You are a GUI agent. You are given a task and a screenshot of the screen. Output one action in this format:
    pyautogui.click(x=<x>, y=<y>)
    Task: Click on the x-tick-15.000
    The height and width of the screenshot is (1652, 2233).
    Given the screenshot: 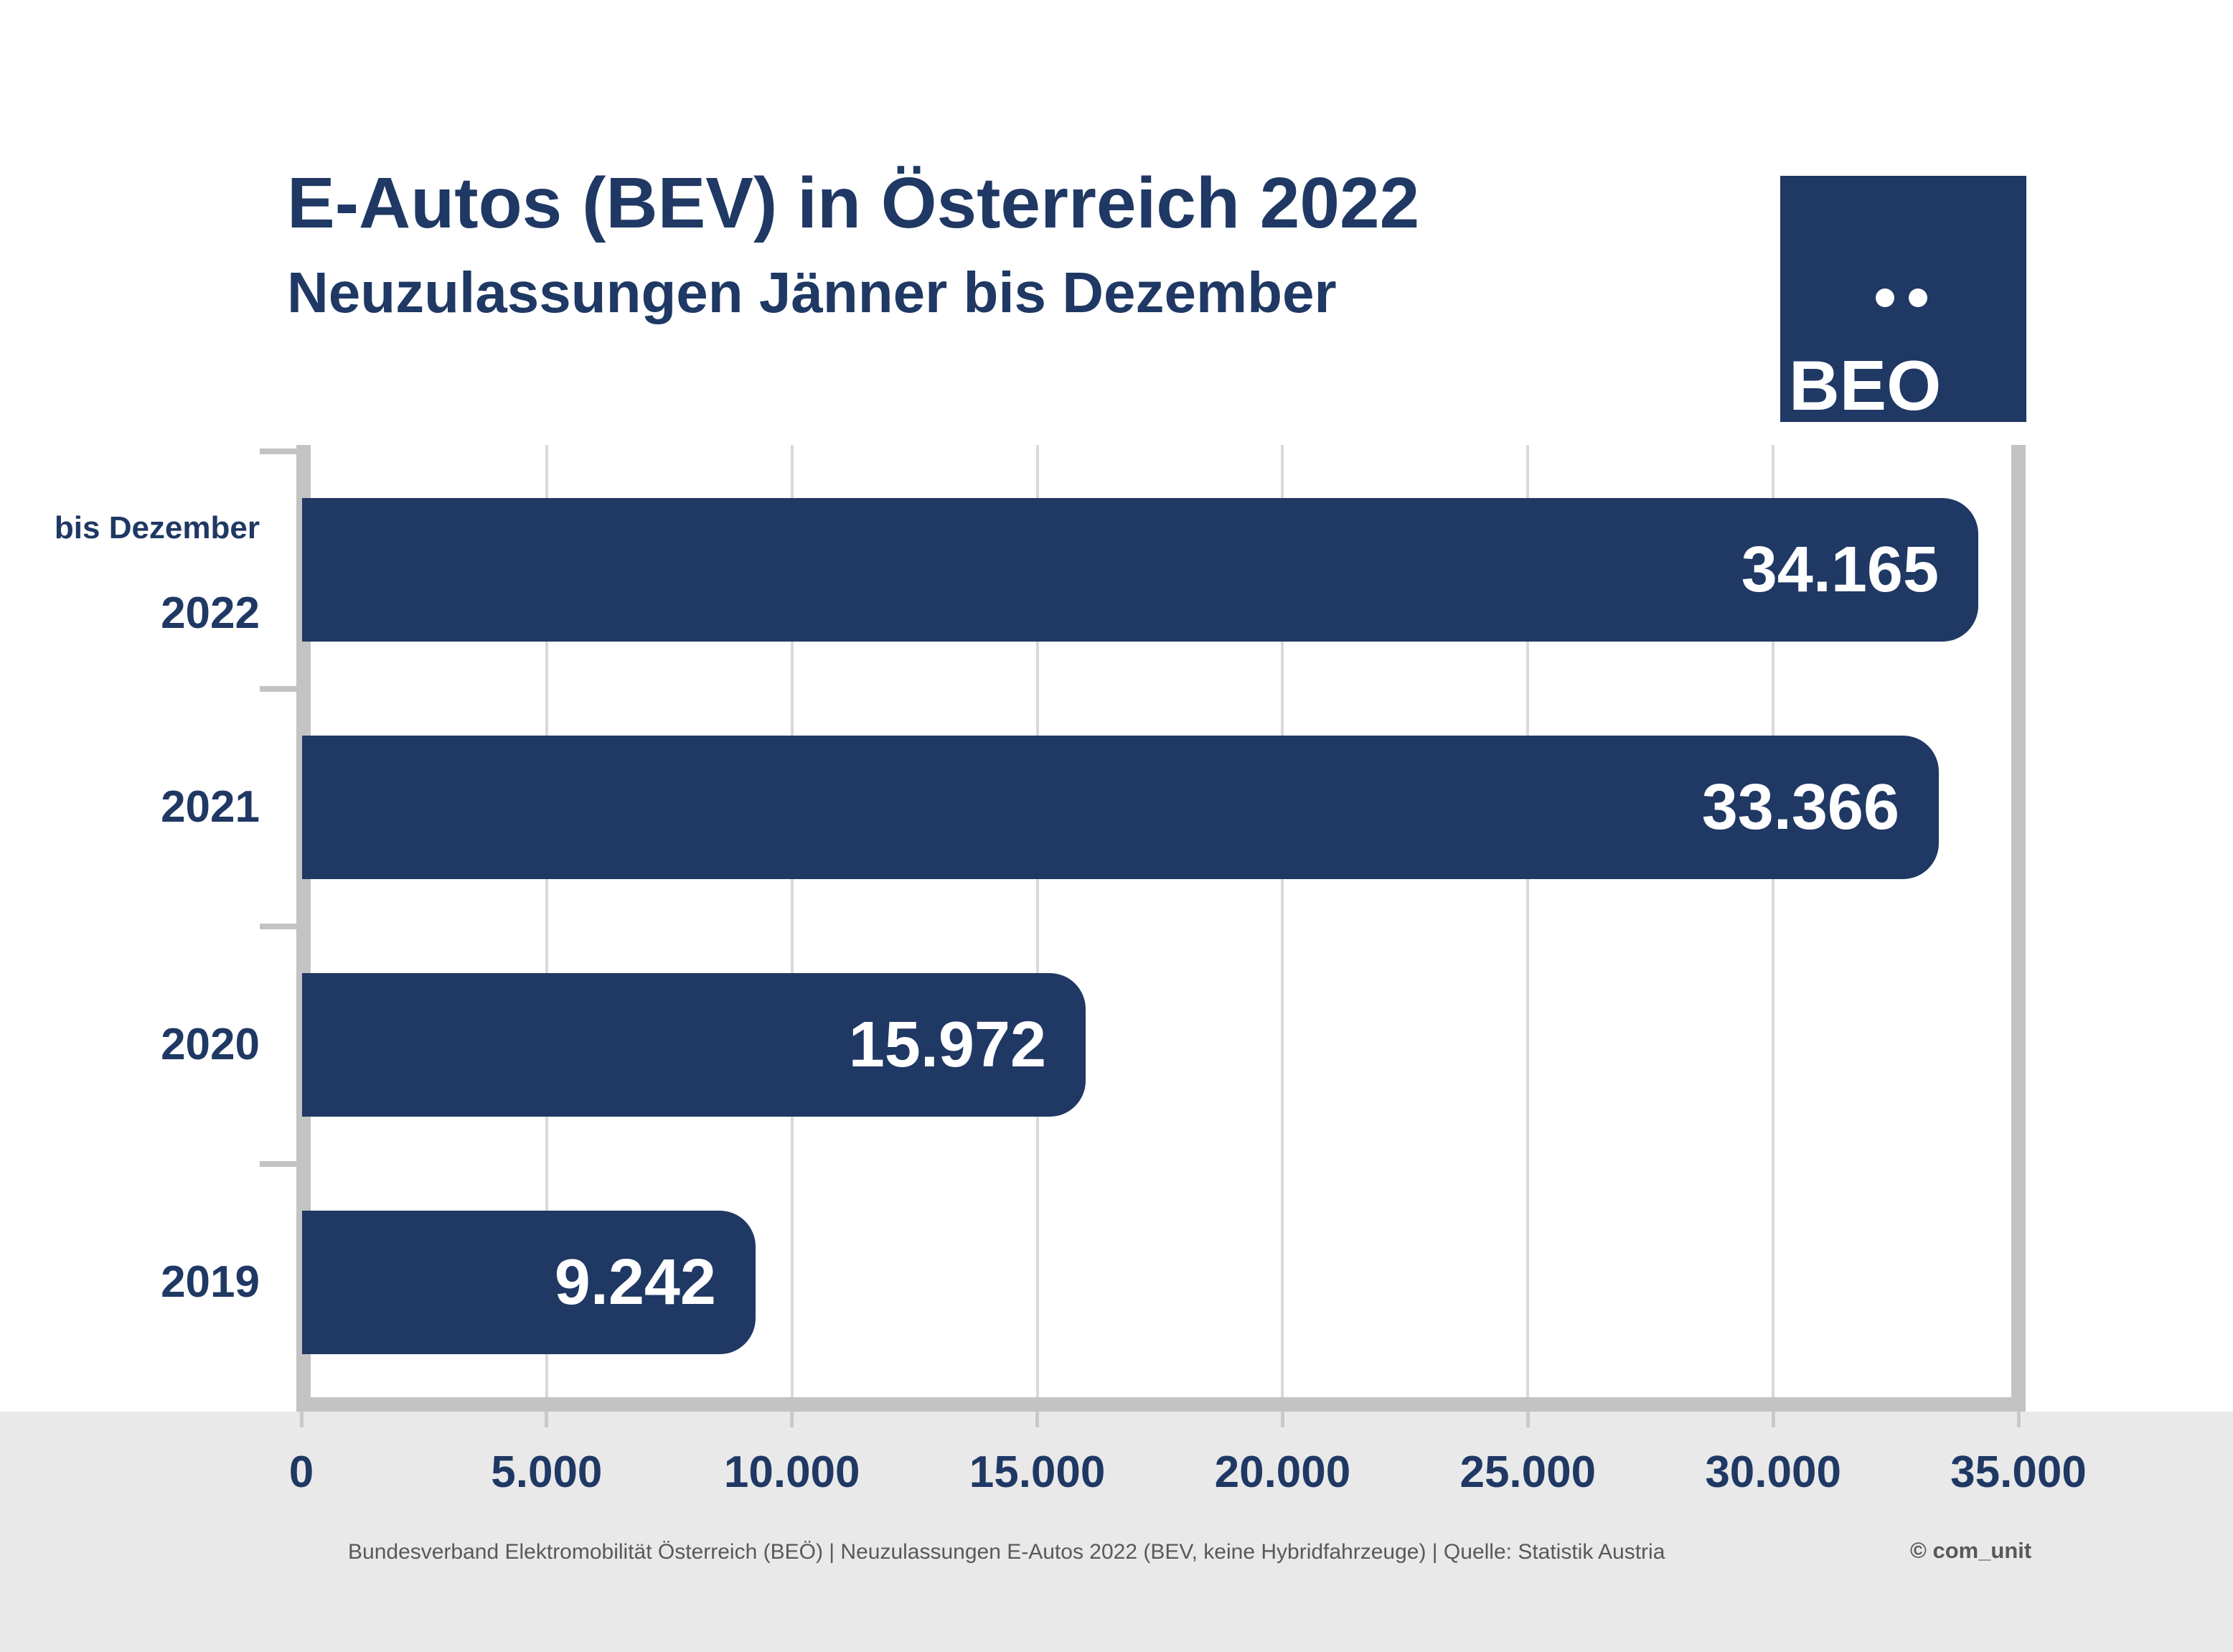 What is the action you would take?
    pyautogui.click(x=1037, y=1419)
    